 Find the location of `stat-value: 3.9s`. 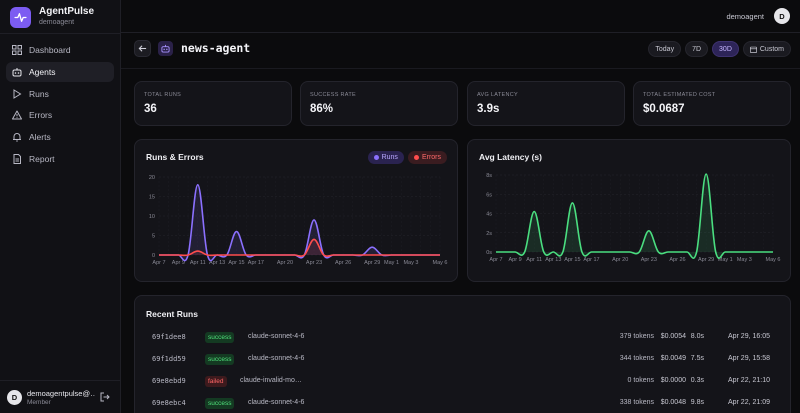

stat-value: 3.9s is located at coordinates (488, 109).